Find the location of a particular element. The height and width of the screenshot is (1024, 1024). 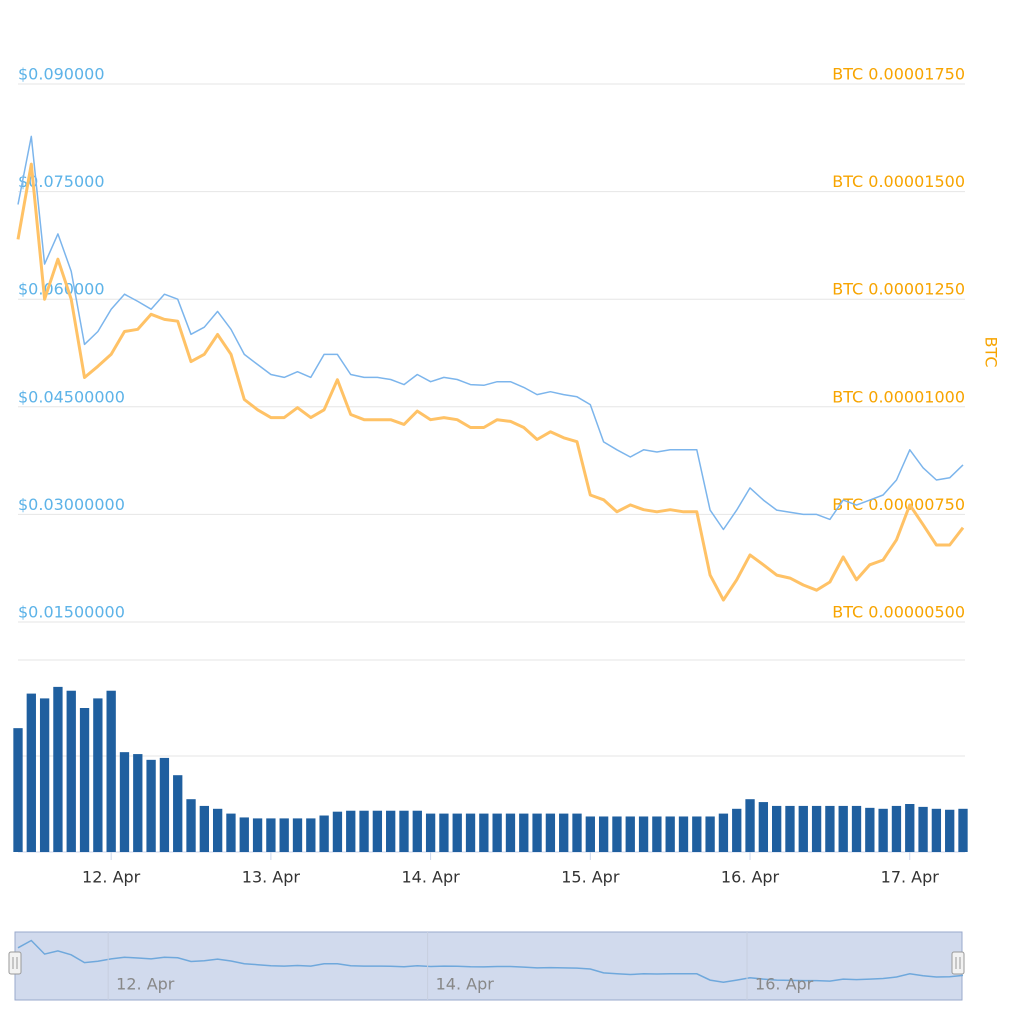

y2-tick-label: BTC 0.00001250 is located at coordinates (898, 289).